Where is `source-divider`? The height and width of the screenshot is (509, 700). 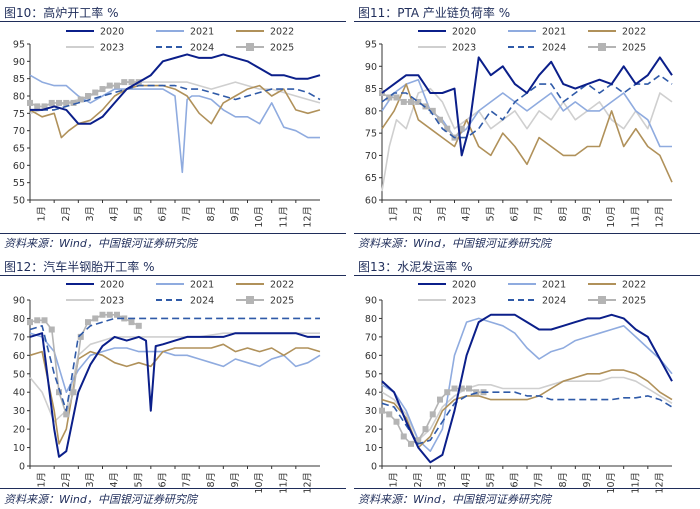
source-divider is located at coordinates (173, 233).